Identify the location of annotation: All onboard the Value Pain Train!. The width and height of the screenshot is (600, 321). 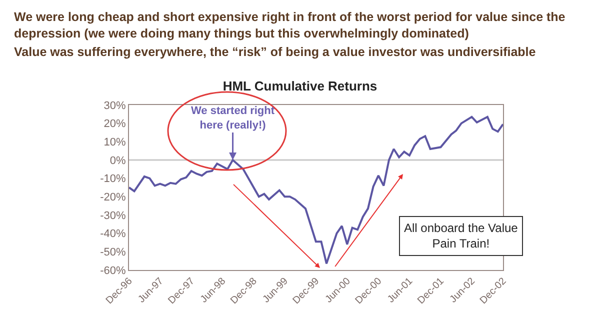
(461, 236).